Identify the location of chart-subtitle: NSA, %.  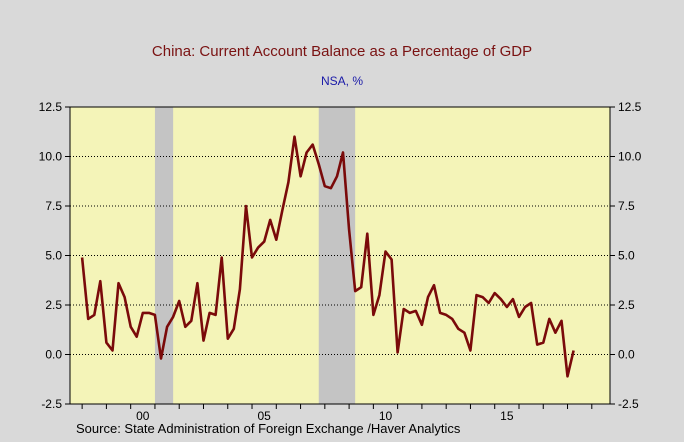
(342, 81).